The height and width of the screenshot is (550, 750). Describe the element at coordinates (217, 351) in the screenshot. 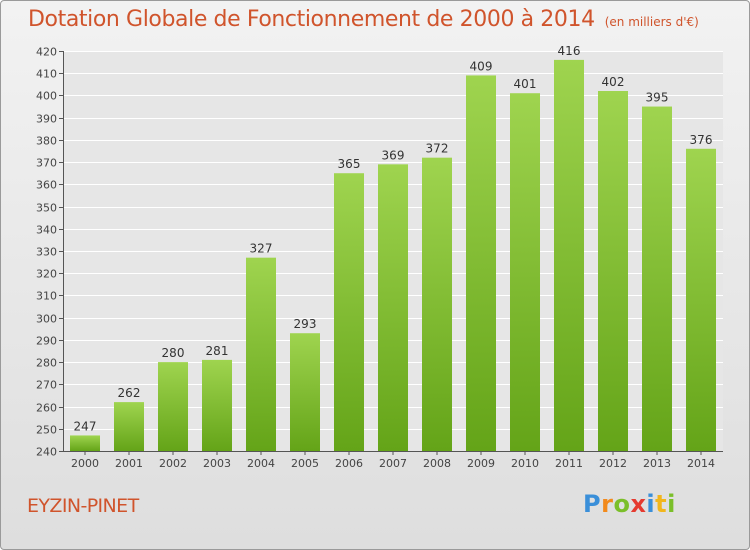

I see `value-label-2003: 281` at that location.